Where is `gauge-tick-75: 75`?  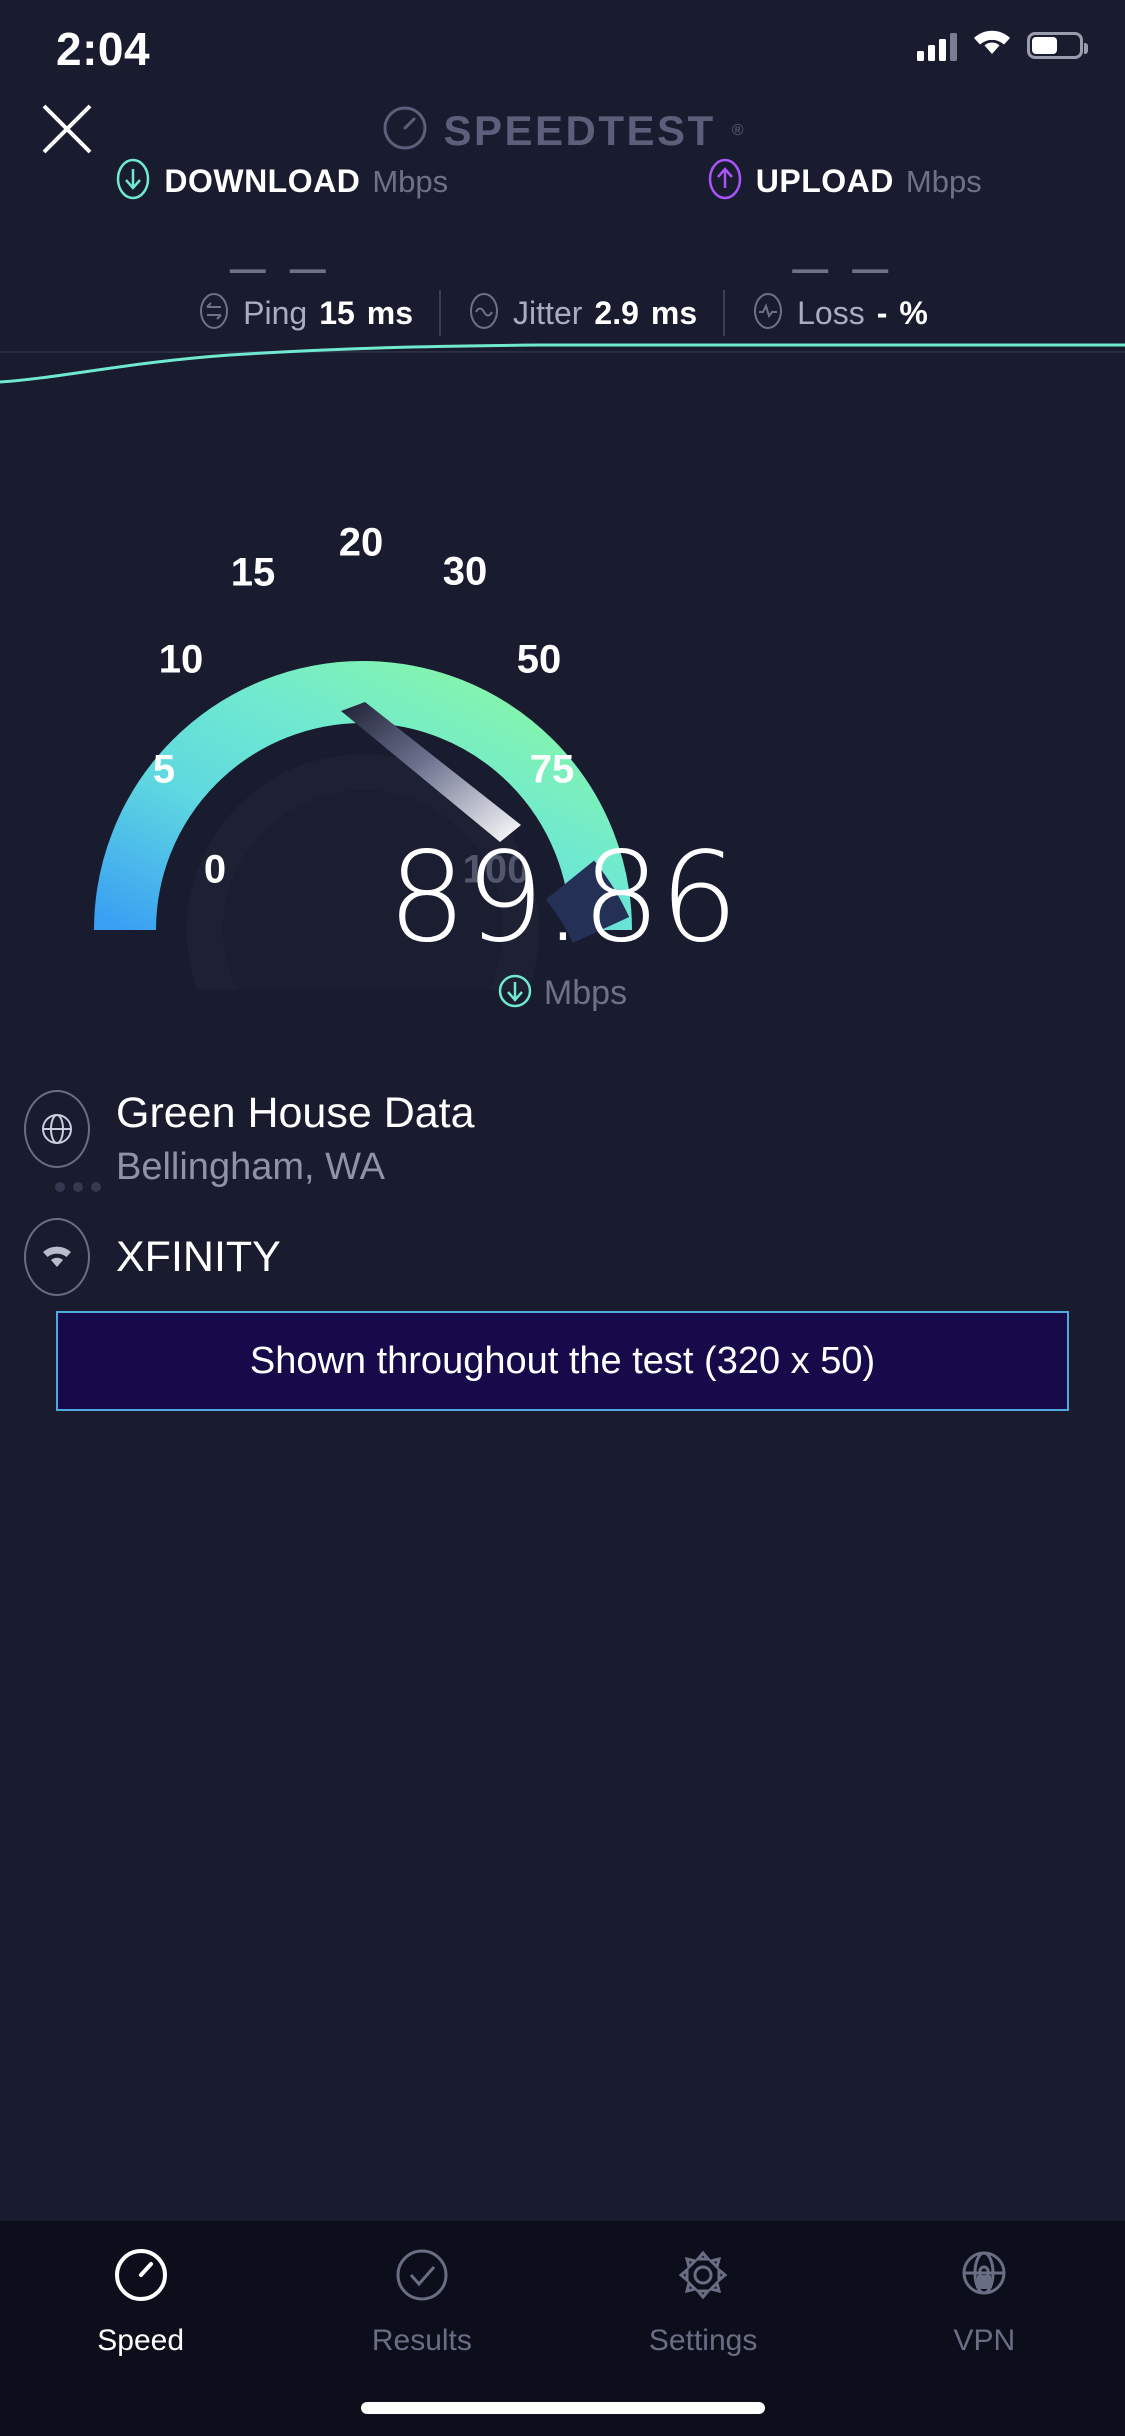
gauge-tick-75: 75 is located at coordinates (552, 769).